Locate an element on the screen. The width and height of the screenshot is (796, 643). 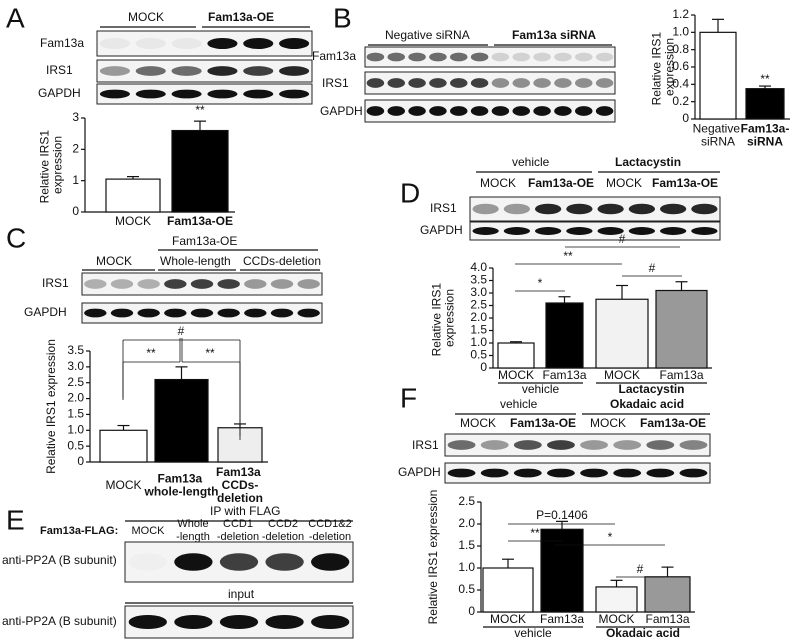
y-tick-label: 3.0 is located at coordinates (478, 292).